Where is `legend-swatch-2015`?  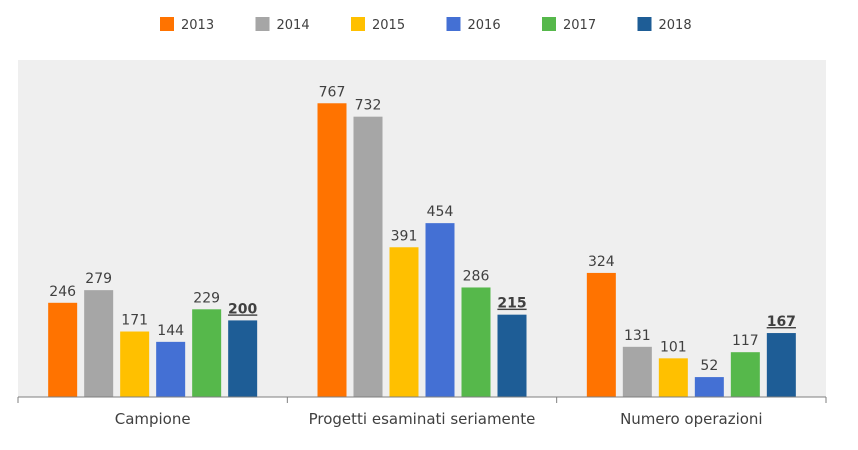
legend-swatch-2015 is located at coordinates (358, 24).